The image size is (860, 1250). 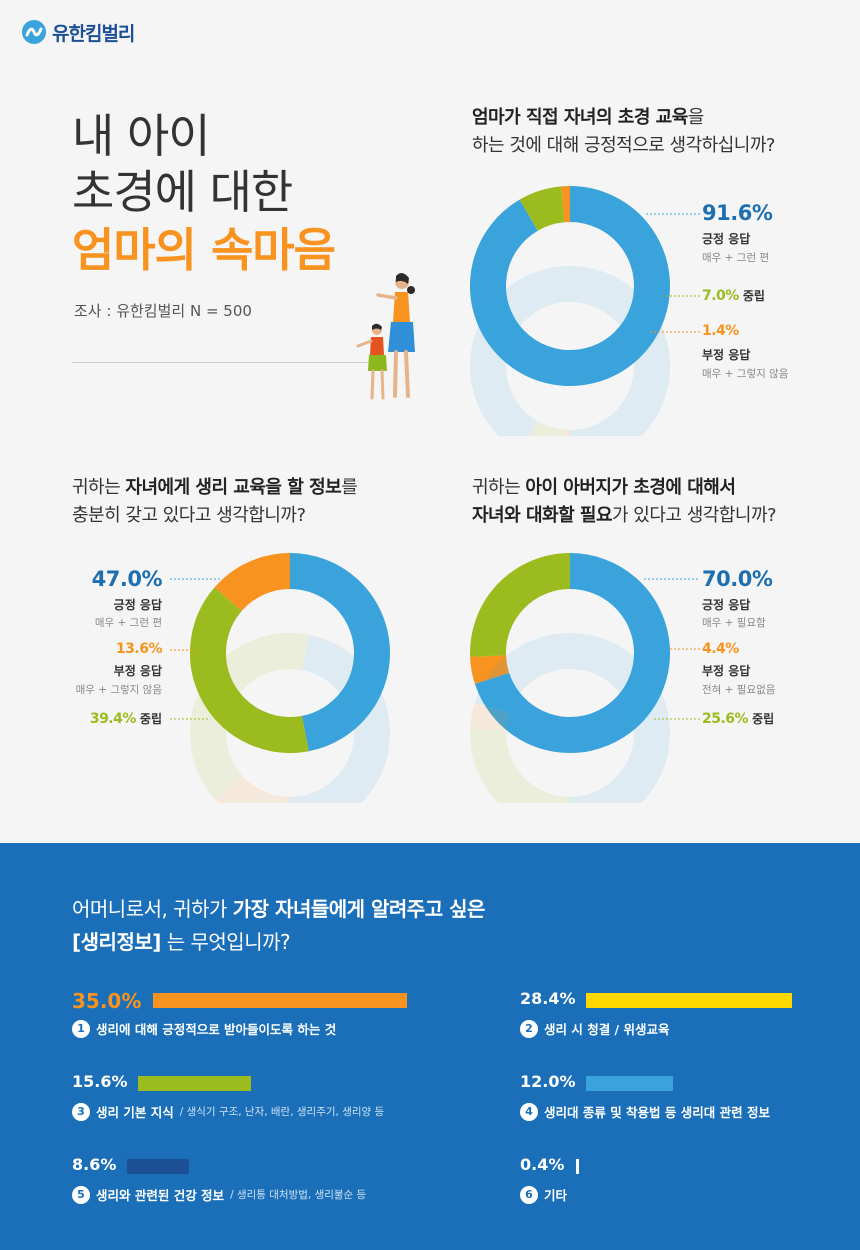 What do you see at coordinates (736, 258) in the screenshot?
I see `c1-sub-1: 매우 + 그런 편` at bounding box center [736, 258].